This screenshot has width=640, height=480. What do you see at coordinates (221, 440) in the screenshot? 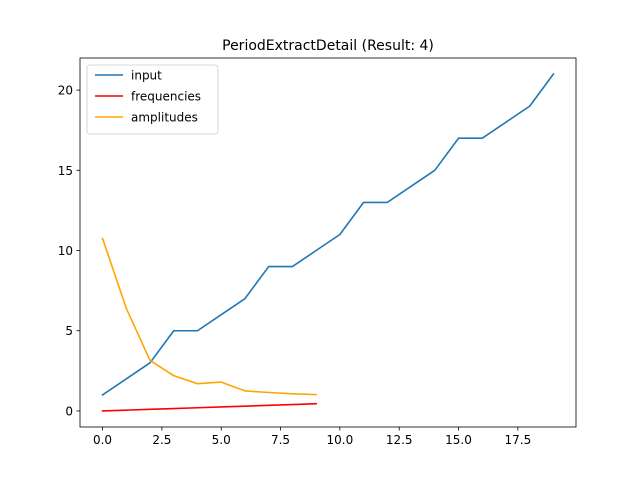
I see `x-tick-label: 5.0` at bounding box center [221, 440].